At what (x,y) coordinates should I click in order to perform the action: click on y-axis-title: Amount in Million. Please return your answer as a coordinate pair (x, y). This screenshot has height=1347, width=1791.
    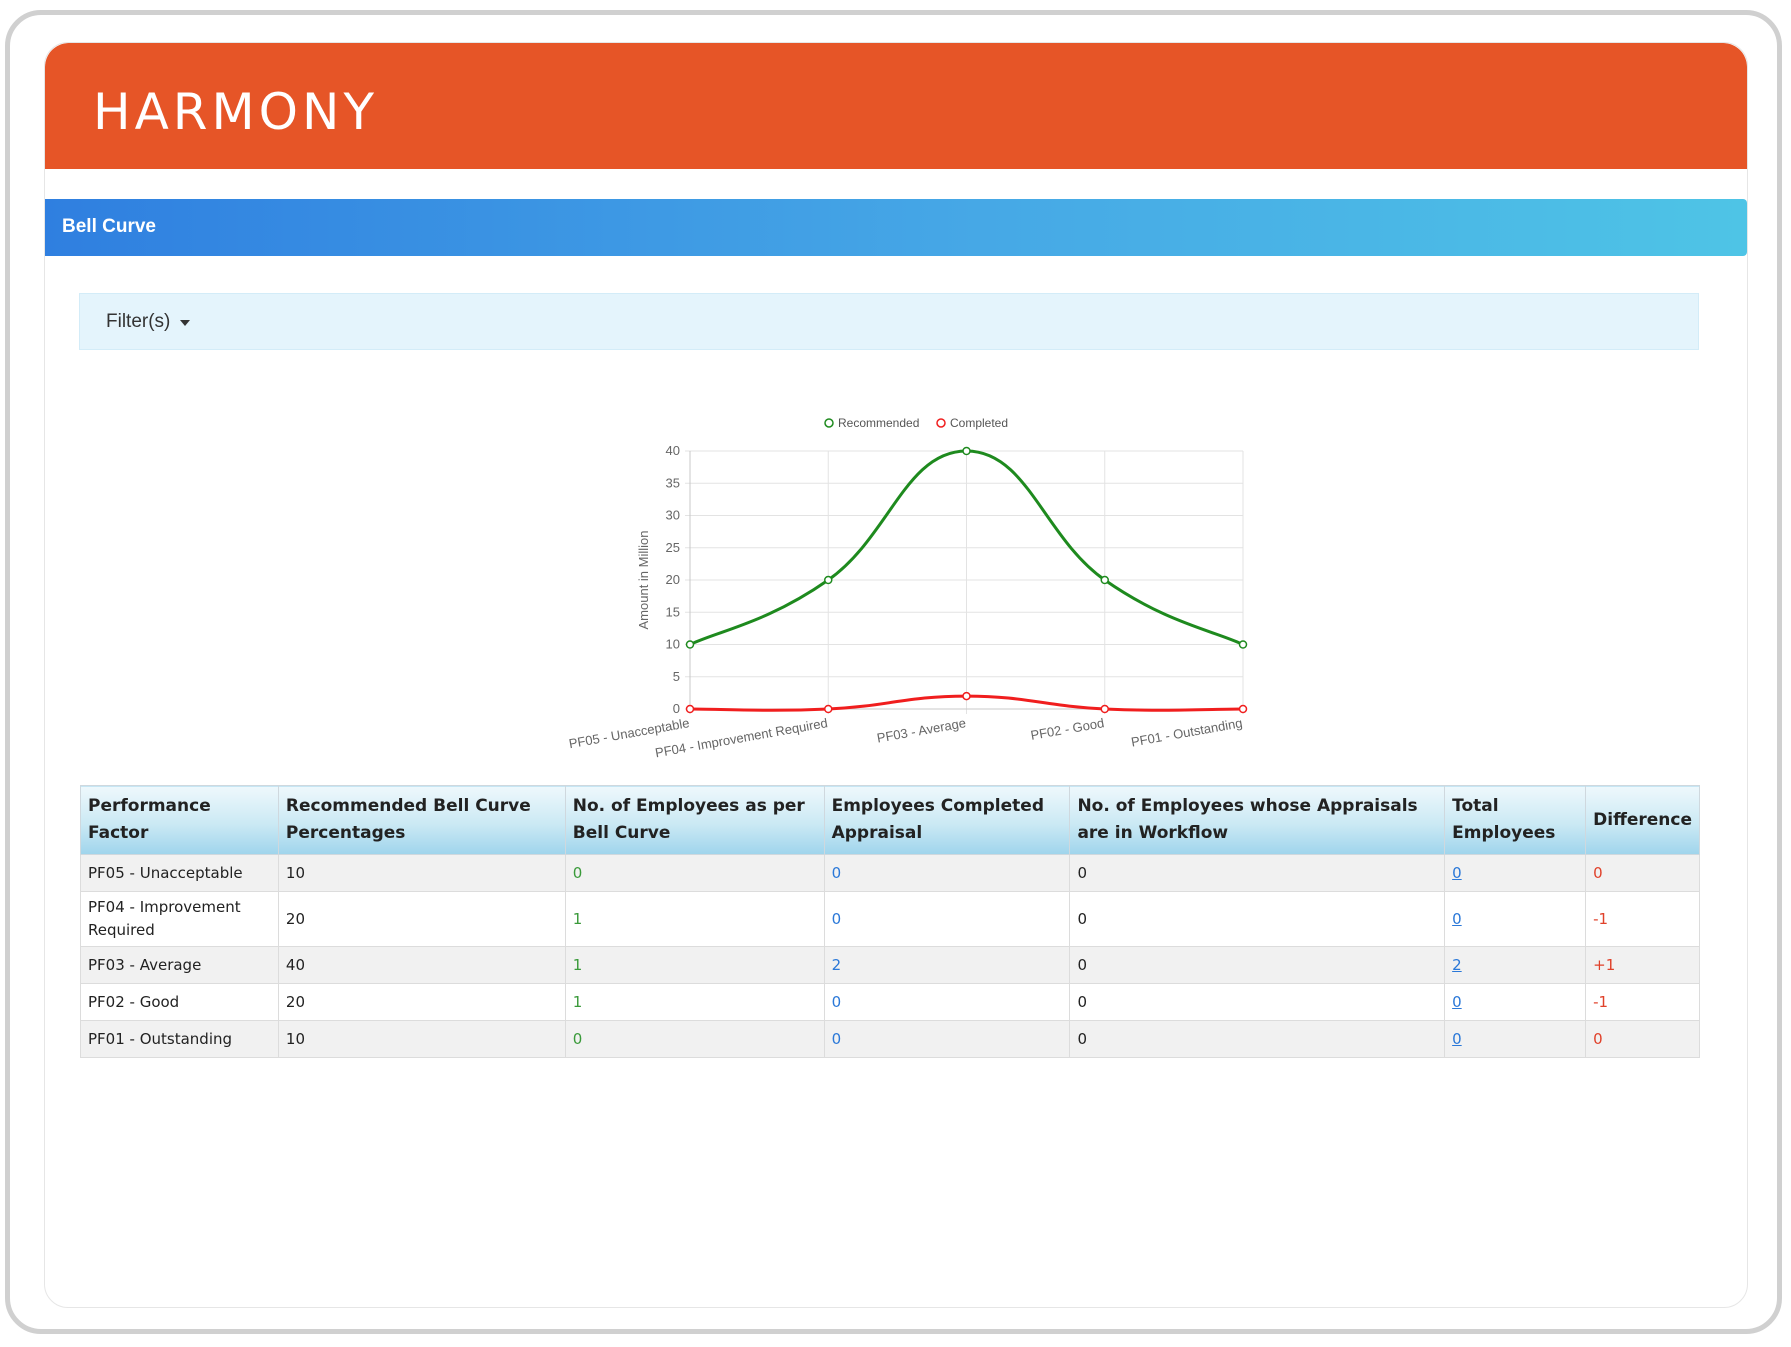
    Looking at the image, I should click on (643, 580).